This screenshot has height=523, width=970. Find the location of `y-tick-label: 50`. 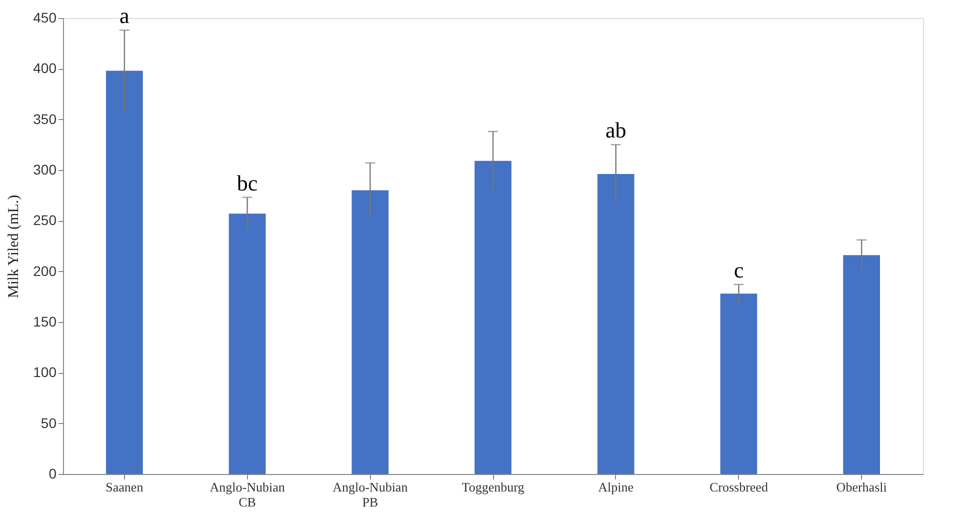

y-tick-label: 50 is located at coordinates (48, 422).